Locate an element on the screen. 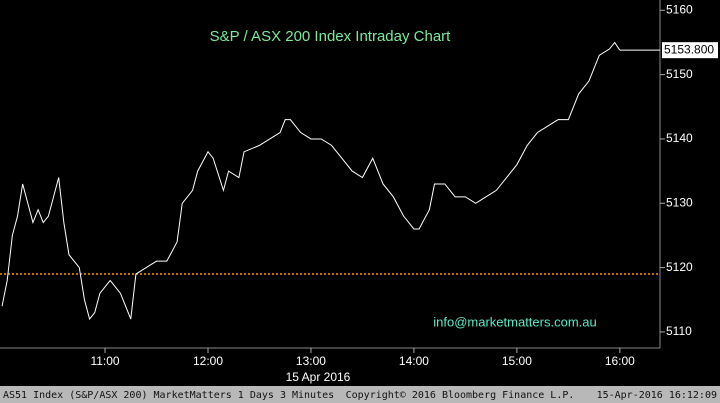 The width and height of the screenshot is (720, 403). y-tick-label: 5150 is located at coordinates (679, 74).